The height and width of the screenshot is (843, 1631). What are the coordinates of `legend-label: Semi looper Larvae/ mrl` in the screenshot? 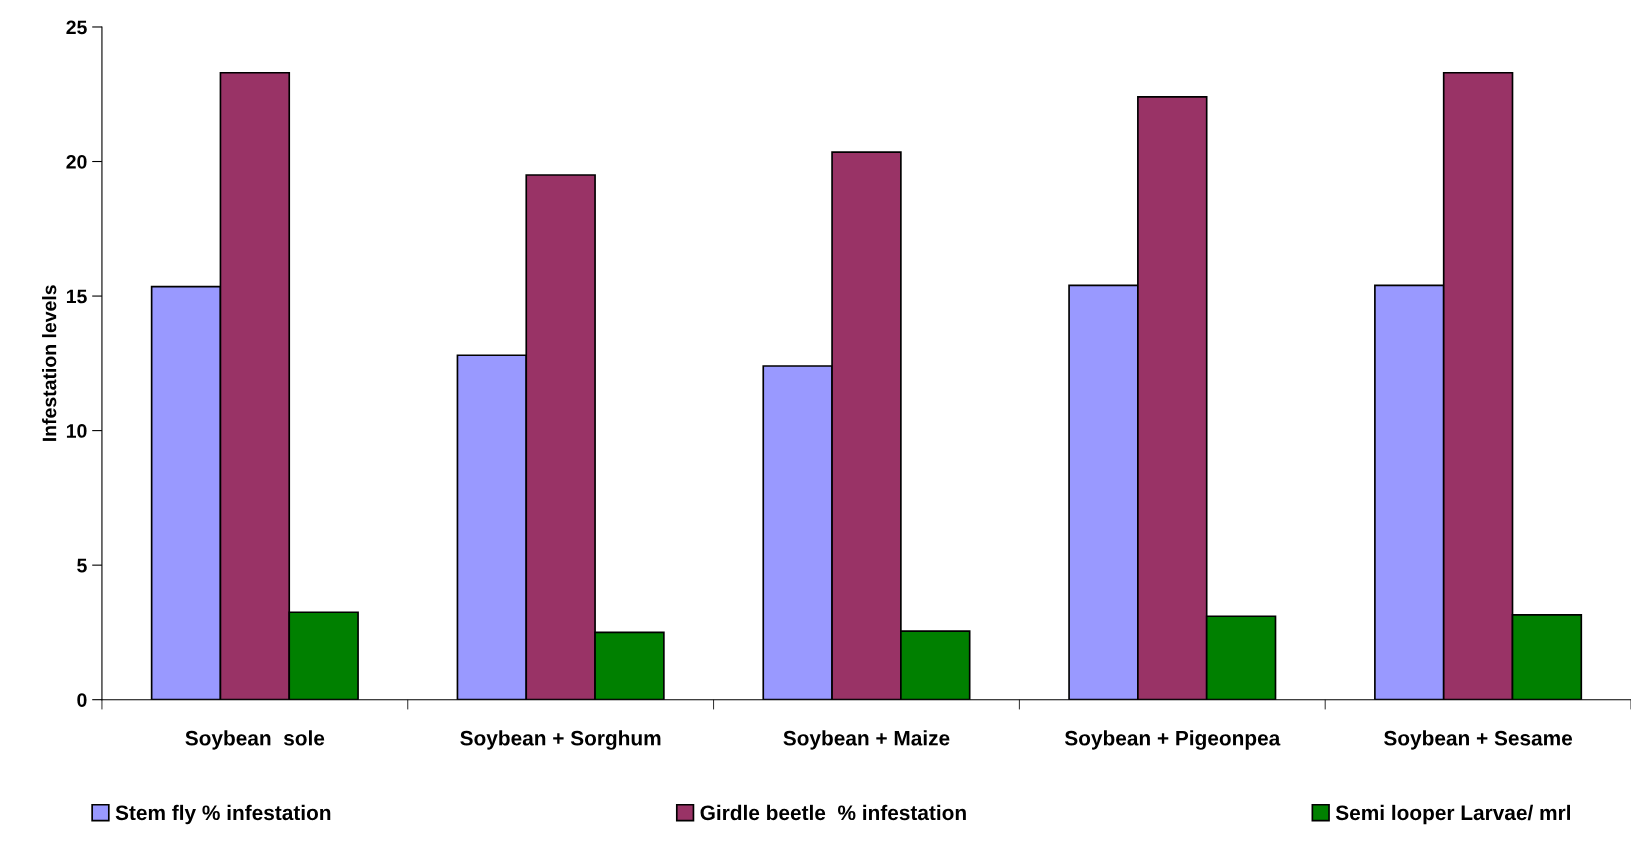 It's located at (1453, 814).